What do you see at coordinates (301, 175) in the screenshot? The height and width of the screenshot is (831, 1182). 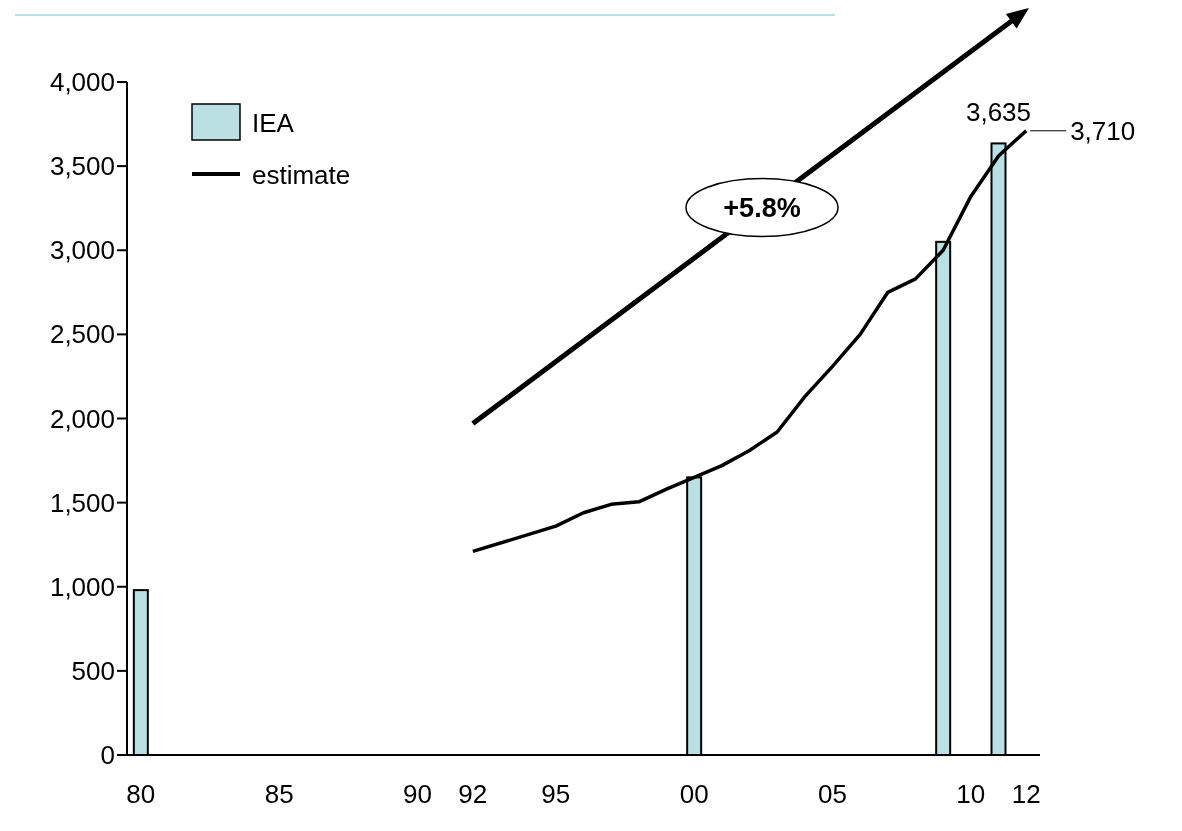 I see `legend-label: estimate` at bounding box center [301, 175].